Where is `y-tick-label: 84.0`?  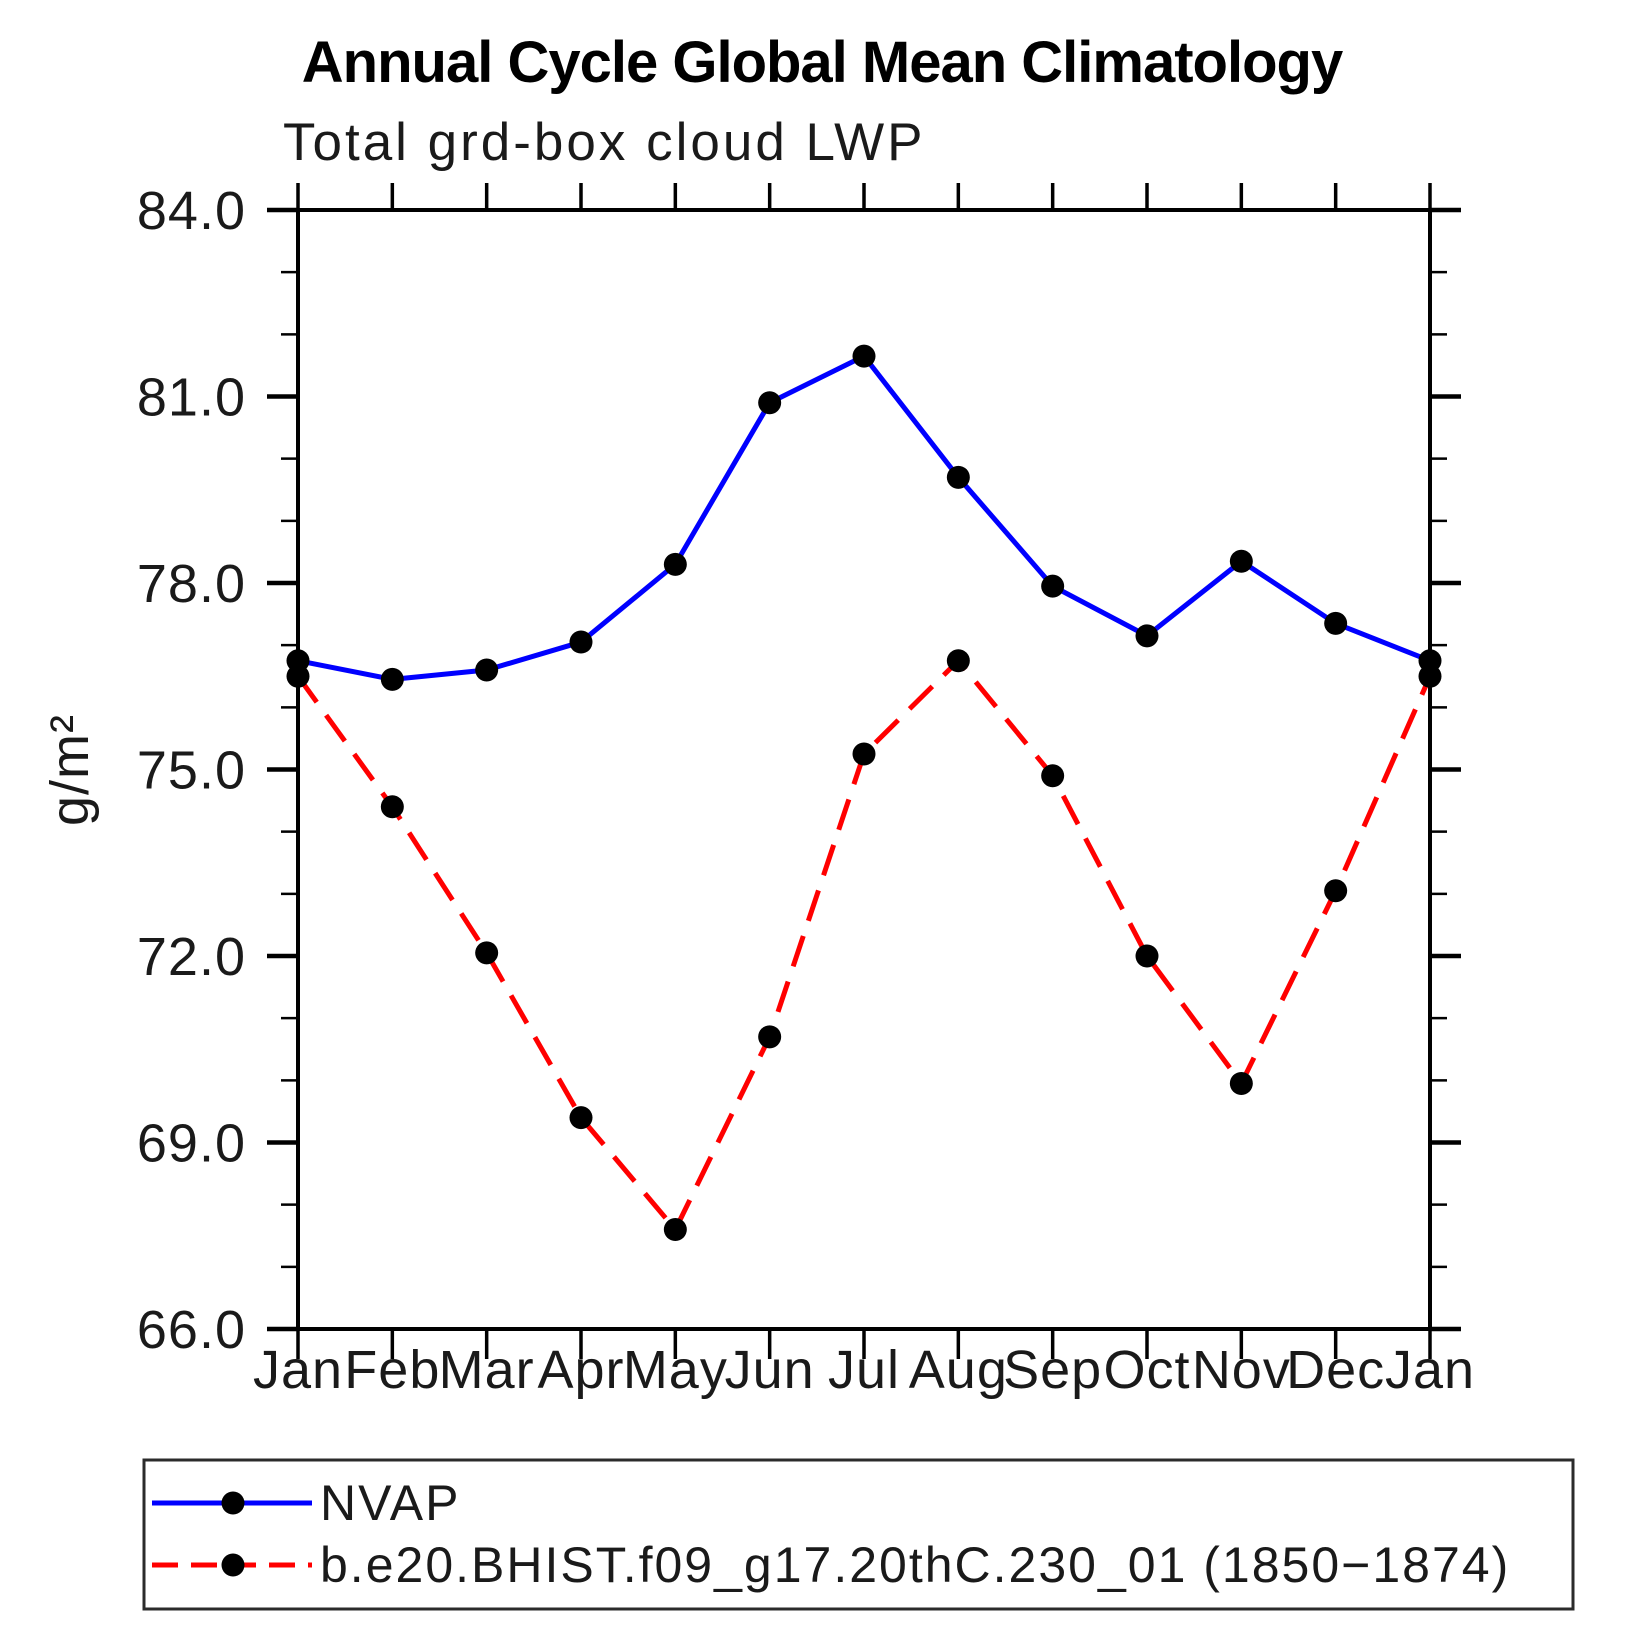 y-tick-label: 84.0 is located at coordinates (191, 211).